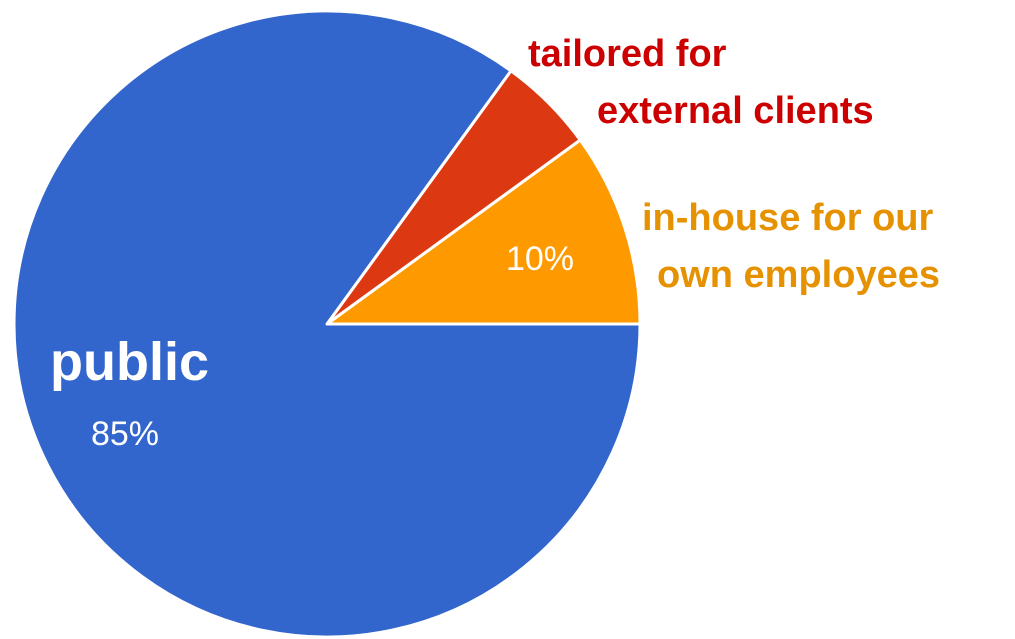 This screenshot has height=639, width=1015. What do you see at coordinates (129, 362) in the screenshot?
I see `slice-label-public: public` at bounding box center [129, 362].